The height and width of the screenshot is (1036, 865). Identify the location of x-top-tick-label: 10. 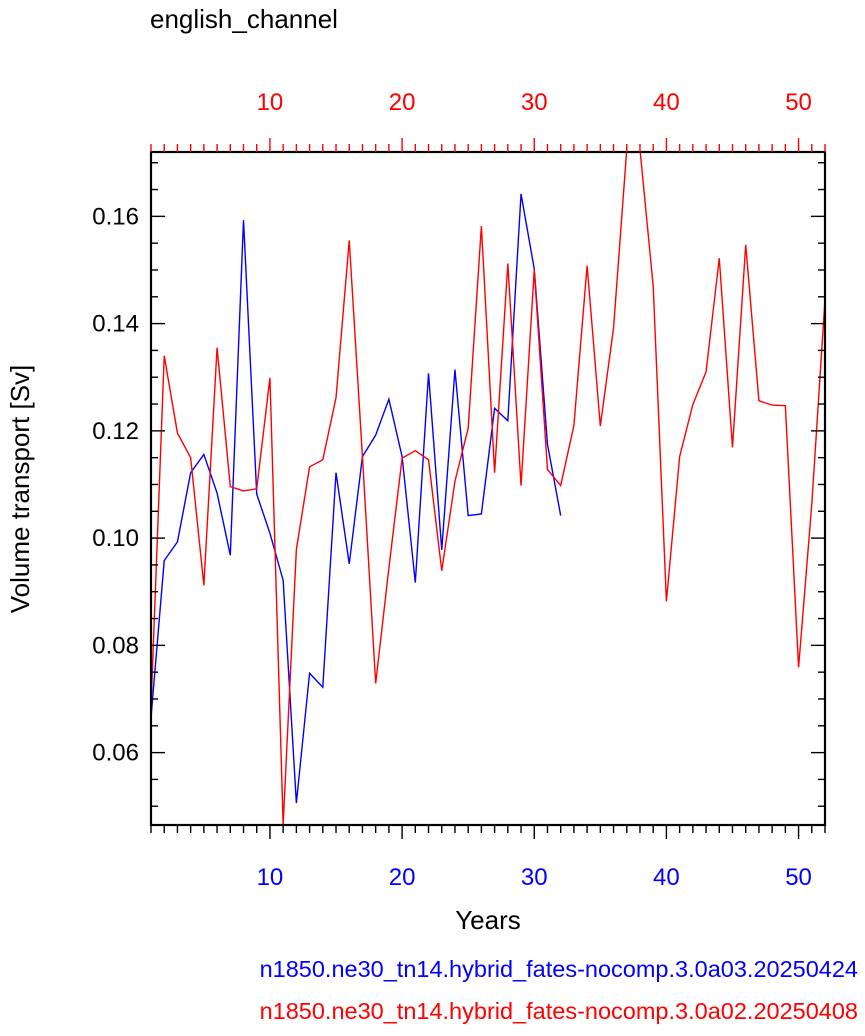
(270, 102).